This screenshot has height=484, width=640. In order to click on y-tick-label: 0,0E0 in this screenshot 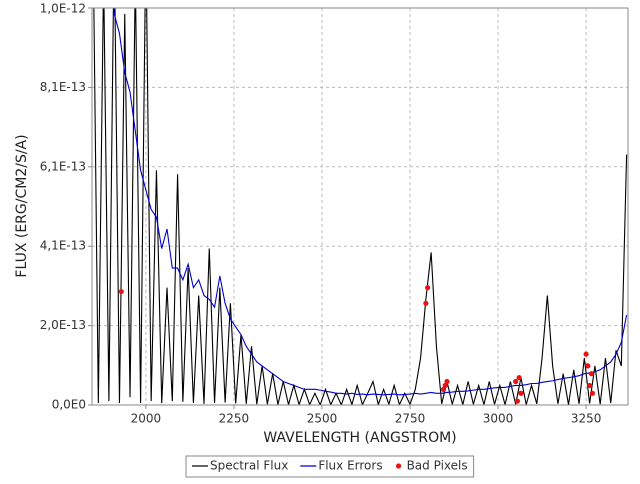, I will do `click(69, 405)`.